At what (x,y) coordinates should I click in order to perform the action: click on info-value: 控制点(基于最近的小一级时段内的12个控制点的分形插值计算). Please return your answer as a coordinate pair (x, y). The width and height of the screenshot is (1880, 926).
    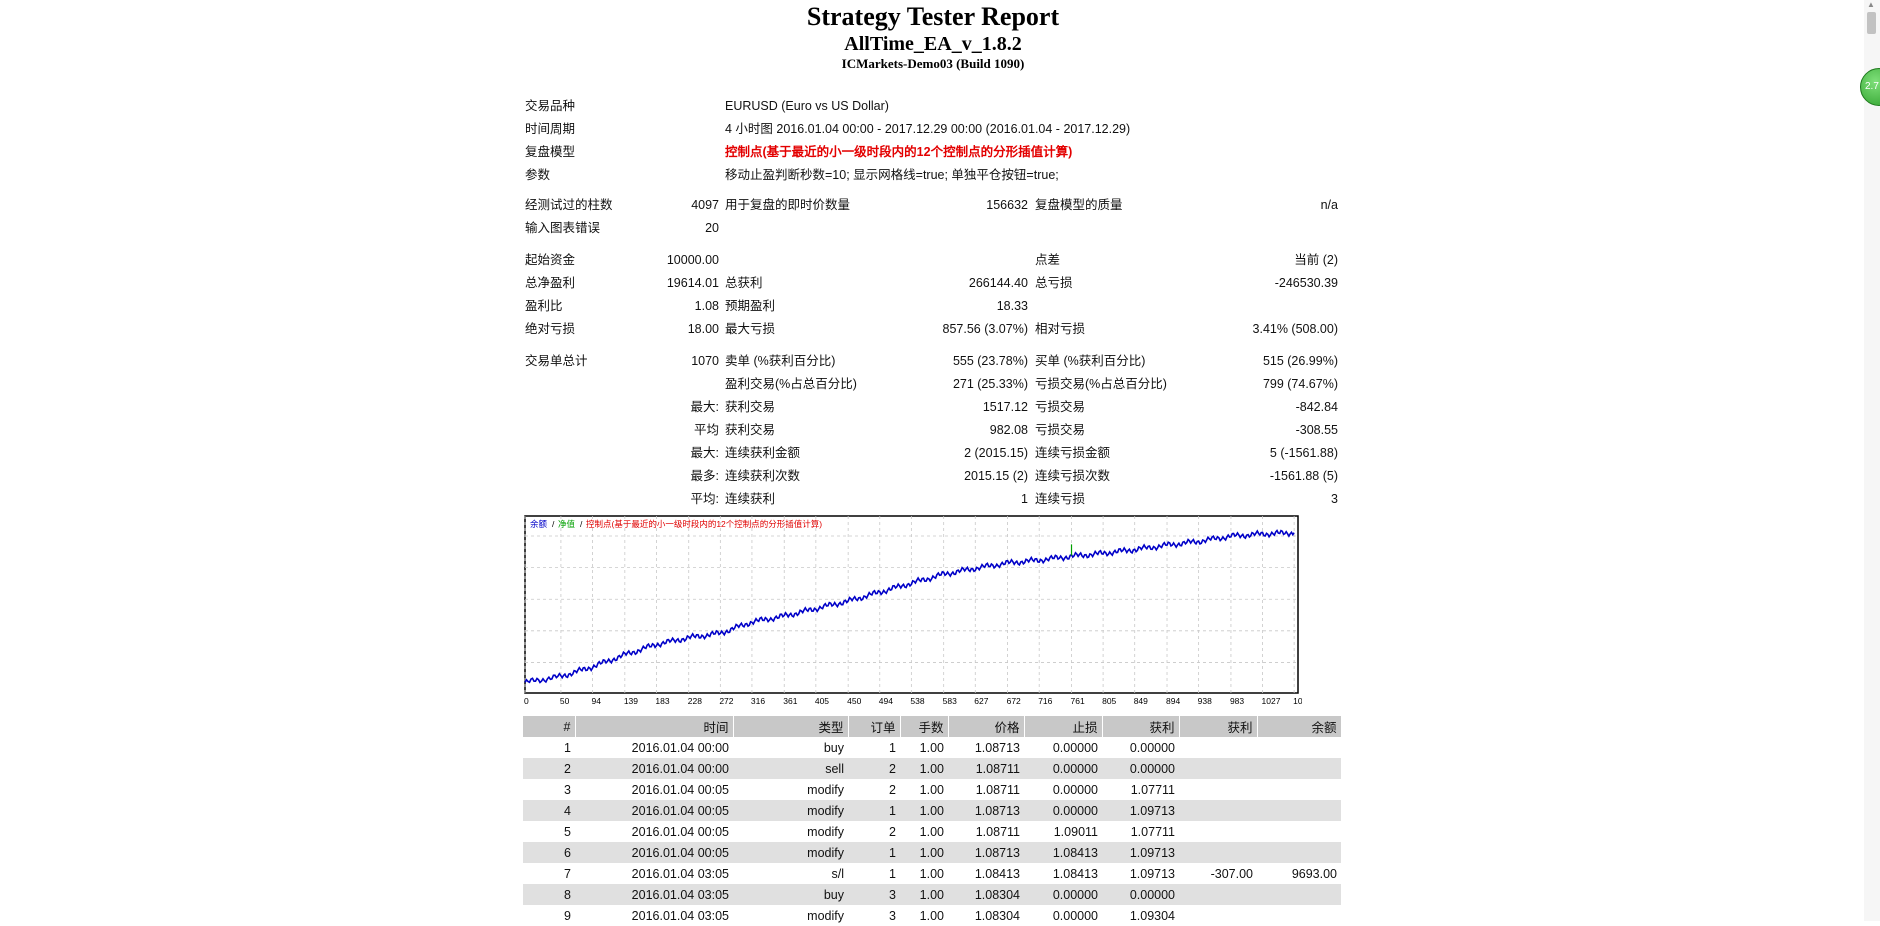
    Looking at the image, I should click on (899, 152).